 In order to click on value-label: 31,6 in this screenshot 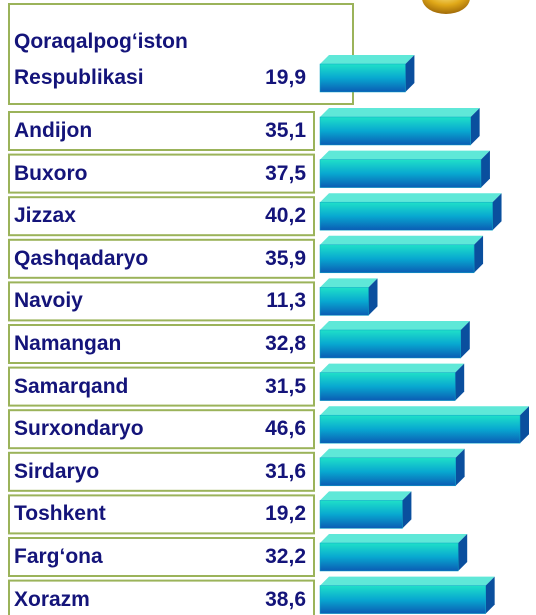, I will do `click(285, 471)`.